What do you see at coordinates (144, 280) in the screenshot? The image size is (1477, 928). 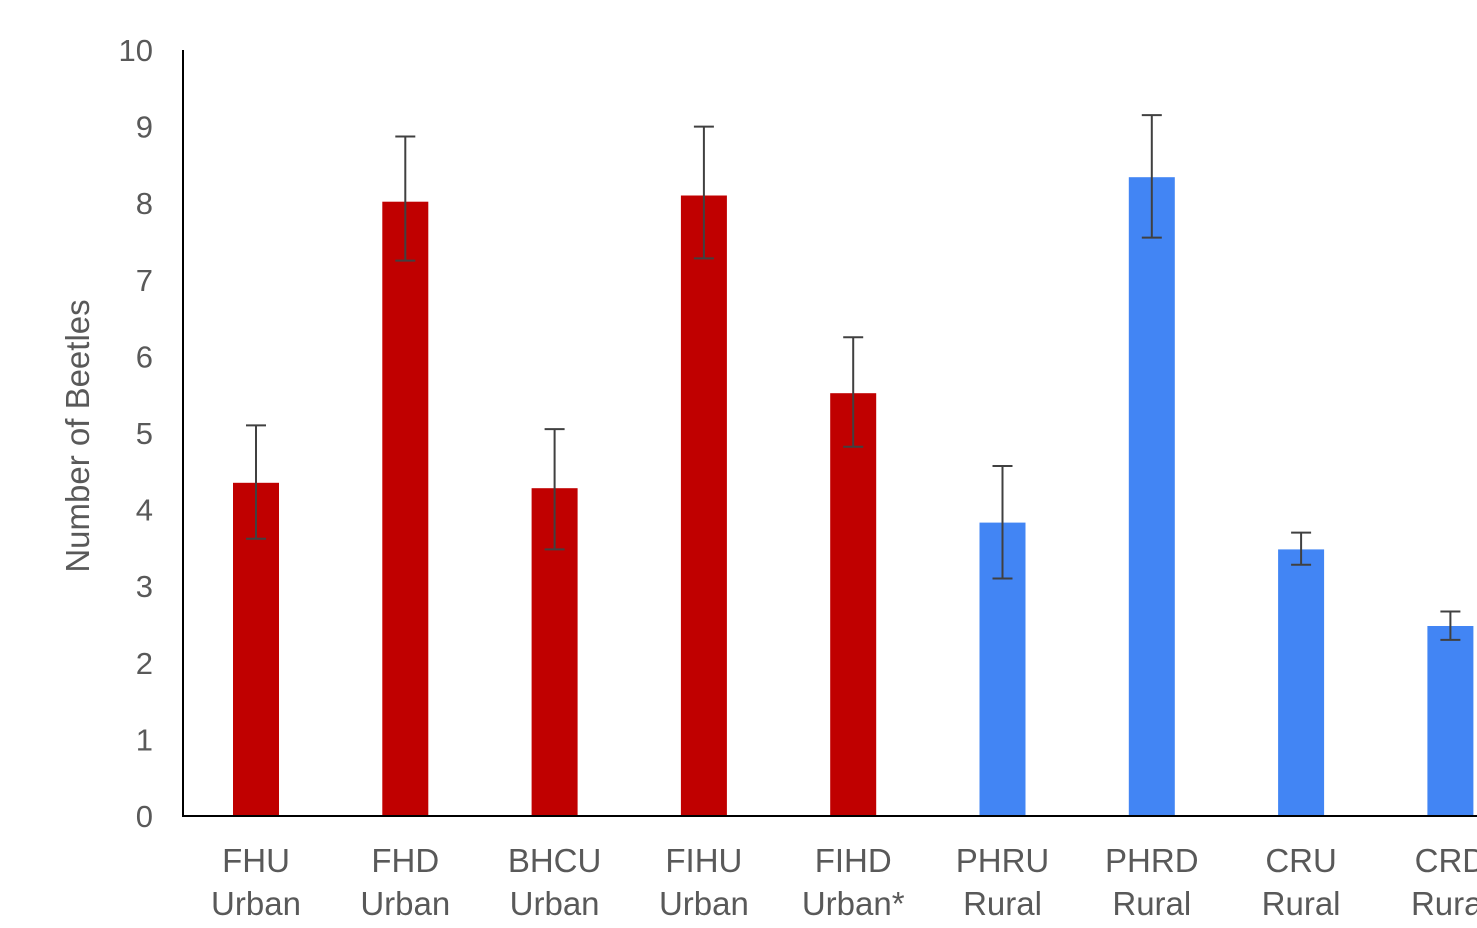 I see `y-tick-label: 7` at bounding box center [144, 280].